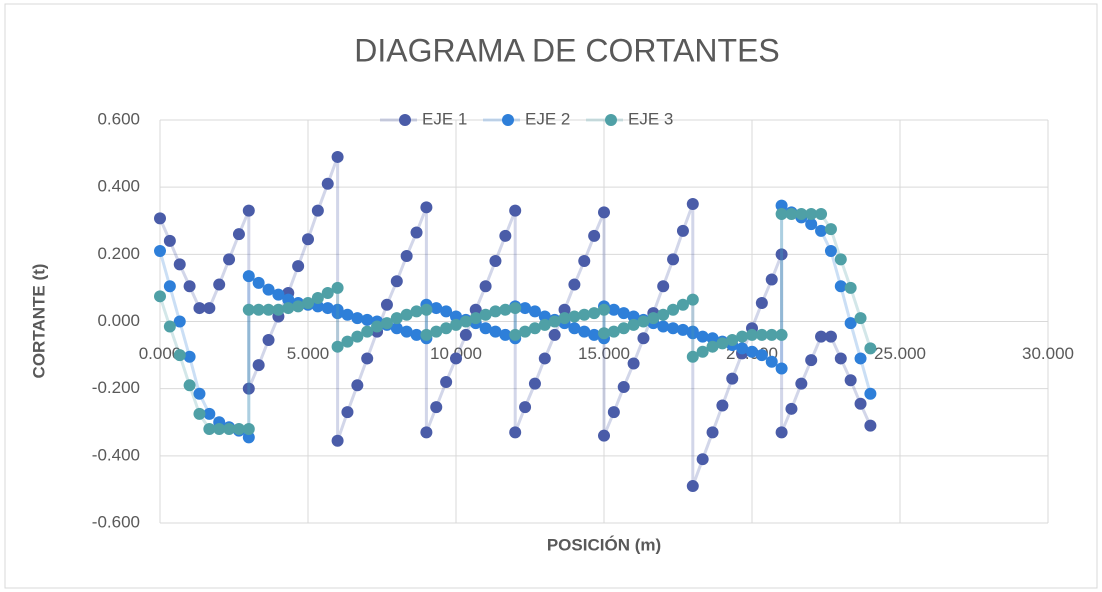 This screenshot has width=1102, height=592. I want to click on x-tick-label: 5.000, so click(308, 353).